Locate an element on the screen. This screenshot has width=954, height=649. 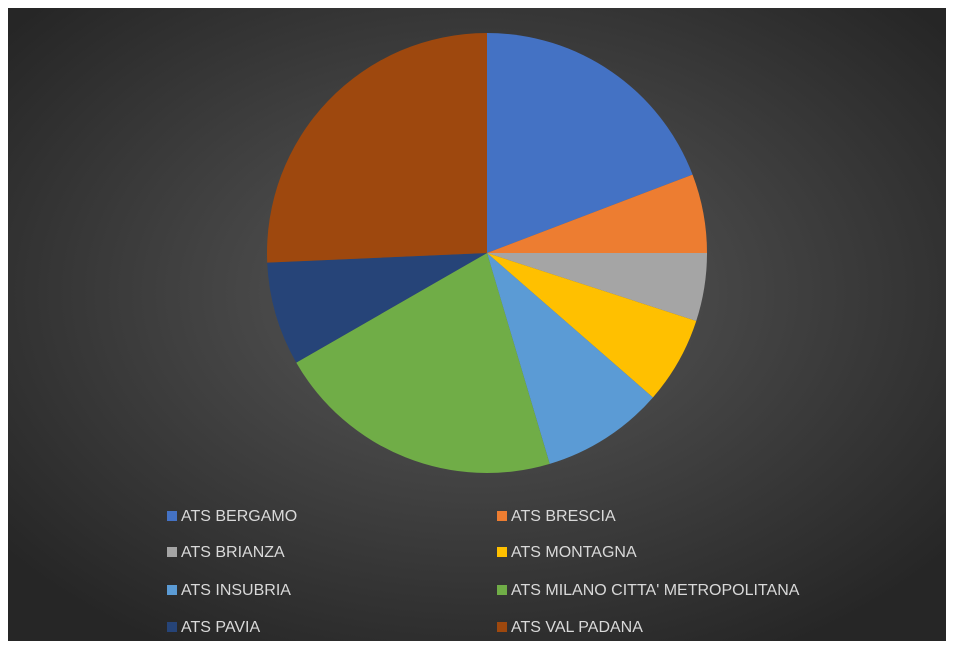
legend-label: ATS BRESCIA is located at coordinates (563, 516).